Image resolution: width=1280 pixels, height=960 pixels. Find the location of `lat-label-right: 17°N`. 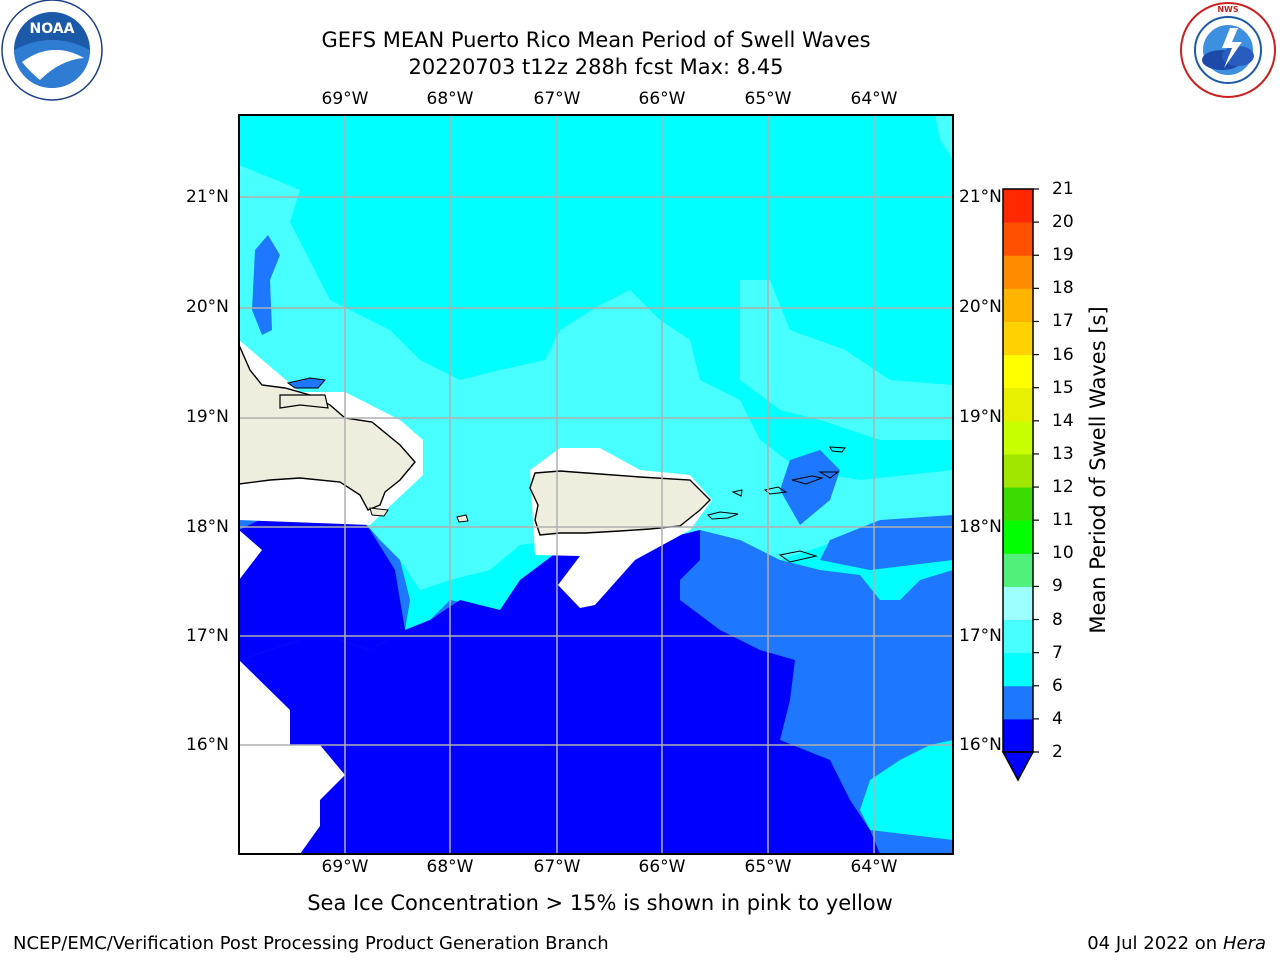

lat-label-right: 17°N is located at coordinates (980, 636).